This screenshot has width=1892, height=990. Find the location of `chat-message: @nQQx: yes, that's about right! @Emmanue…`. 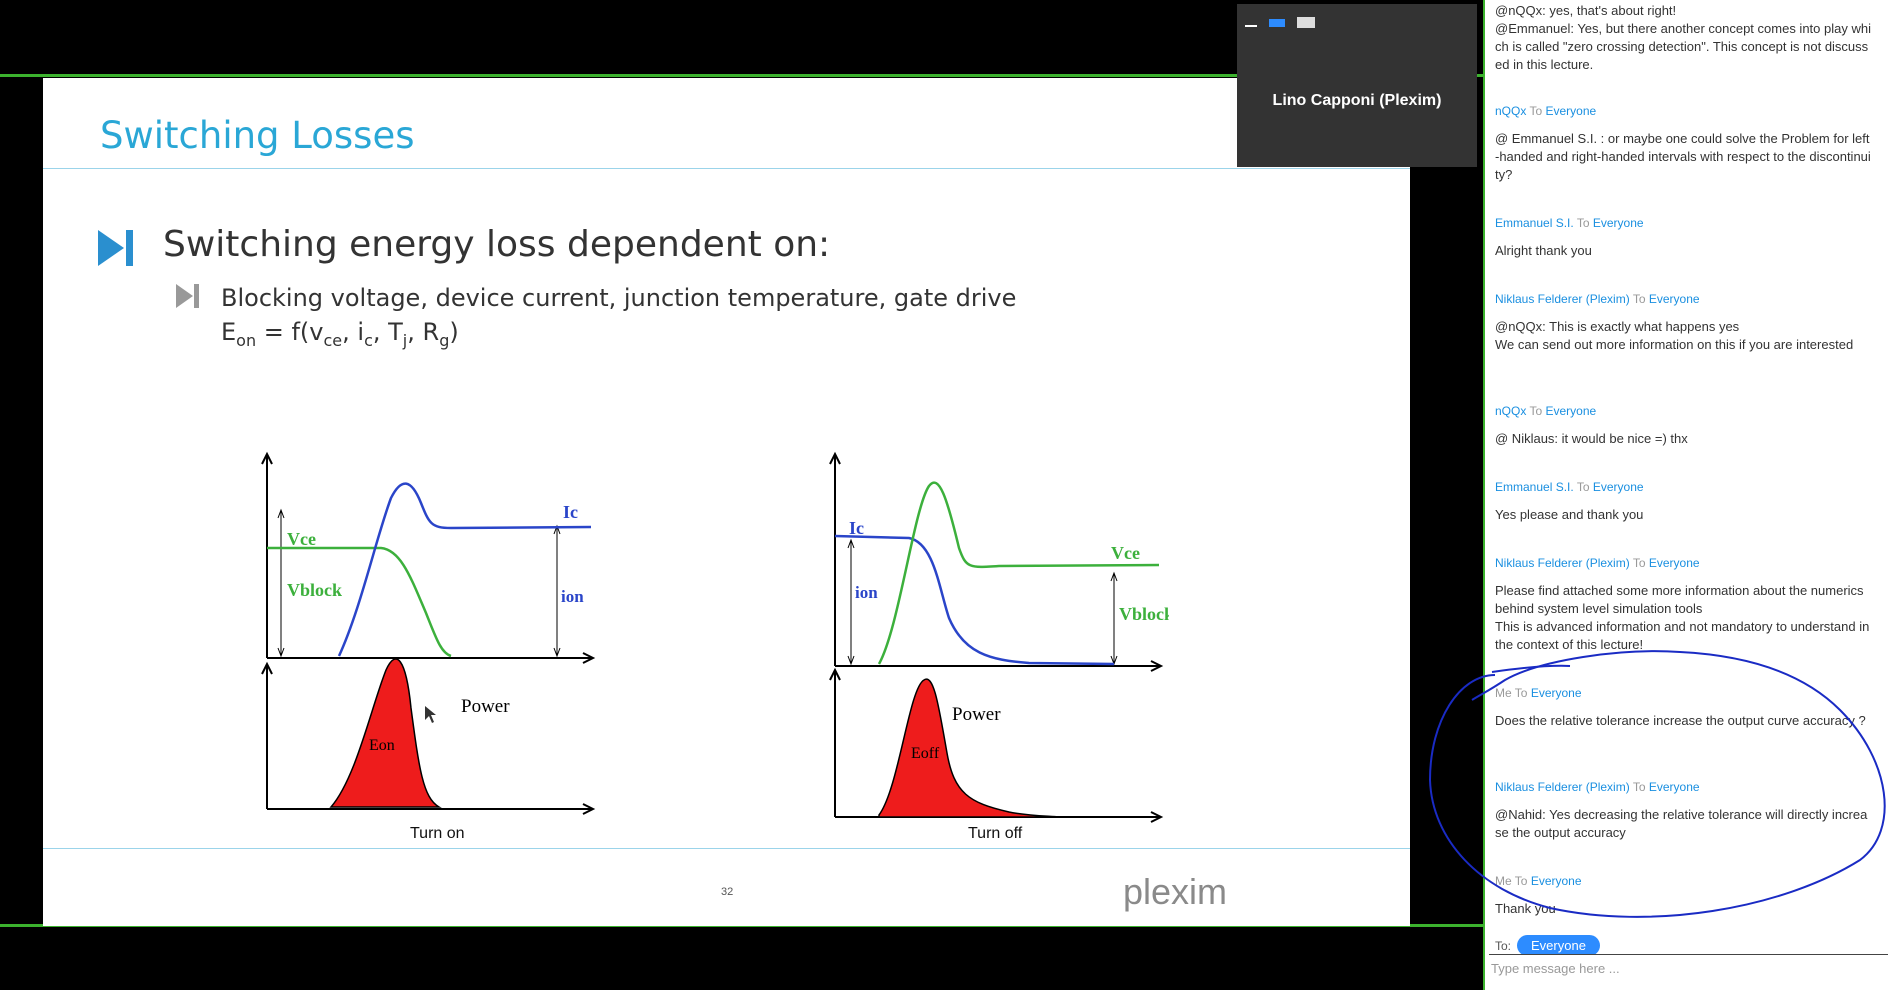

chat-message: @nQQx: yes, that's about right! @Emmanue… is located at coordinates (1684, 38).